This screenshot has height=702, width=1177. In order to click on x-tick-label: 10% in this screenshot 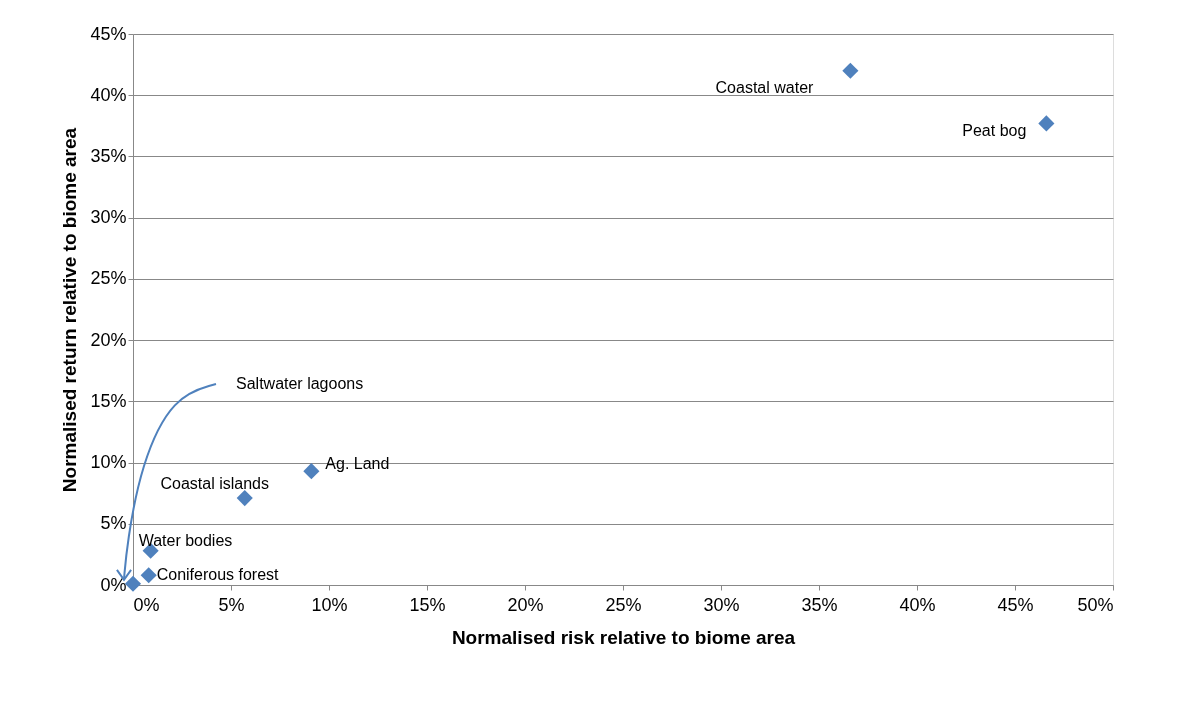, I will do `click(329, 604)`.